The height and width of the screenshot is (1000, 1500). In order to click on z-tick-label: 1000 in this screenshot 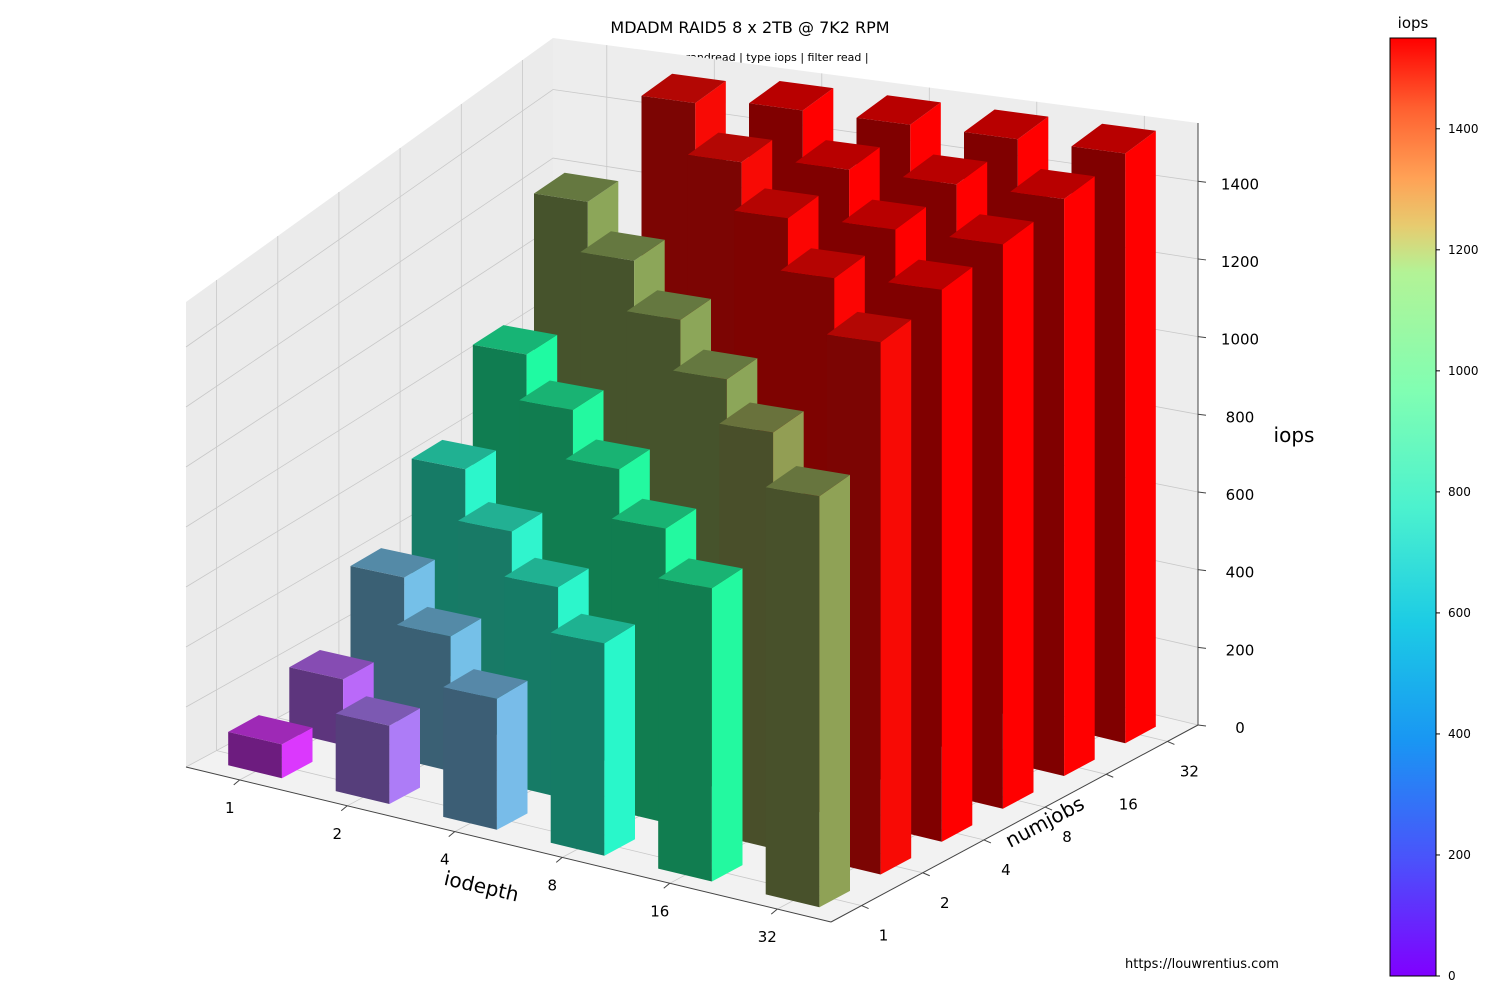, I will do `click(1240, 340)`.